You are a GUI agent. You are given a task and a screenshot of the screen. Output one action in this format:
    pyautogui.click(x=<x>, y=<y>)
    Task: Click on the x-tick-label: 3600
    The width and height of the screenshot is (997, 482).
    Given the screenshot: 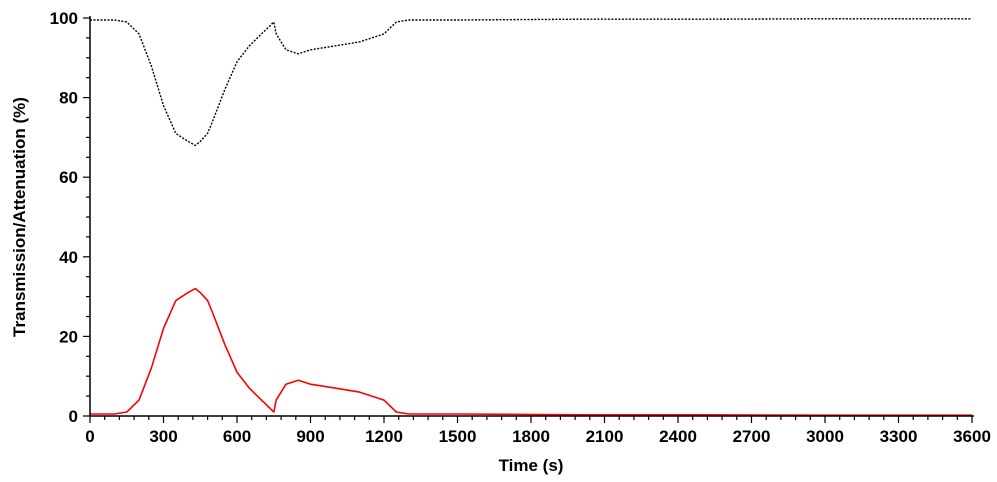 What is the action you would take?
    pyautogui.click(x=972, y=436)
    